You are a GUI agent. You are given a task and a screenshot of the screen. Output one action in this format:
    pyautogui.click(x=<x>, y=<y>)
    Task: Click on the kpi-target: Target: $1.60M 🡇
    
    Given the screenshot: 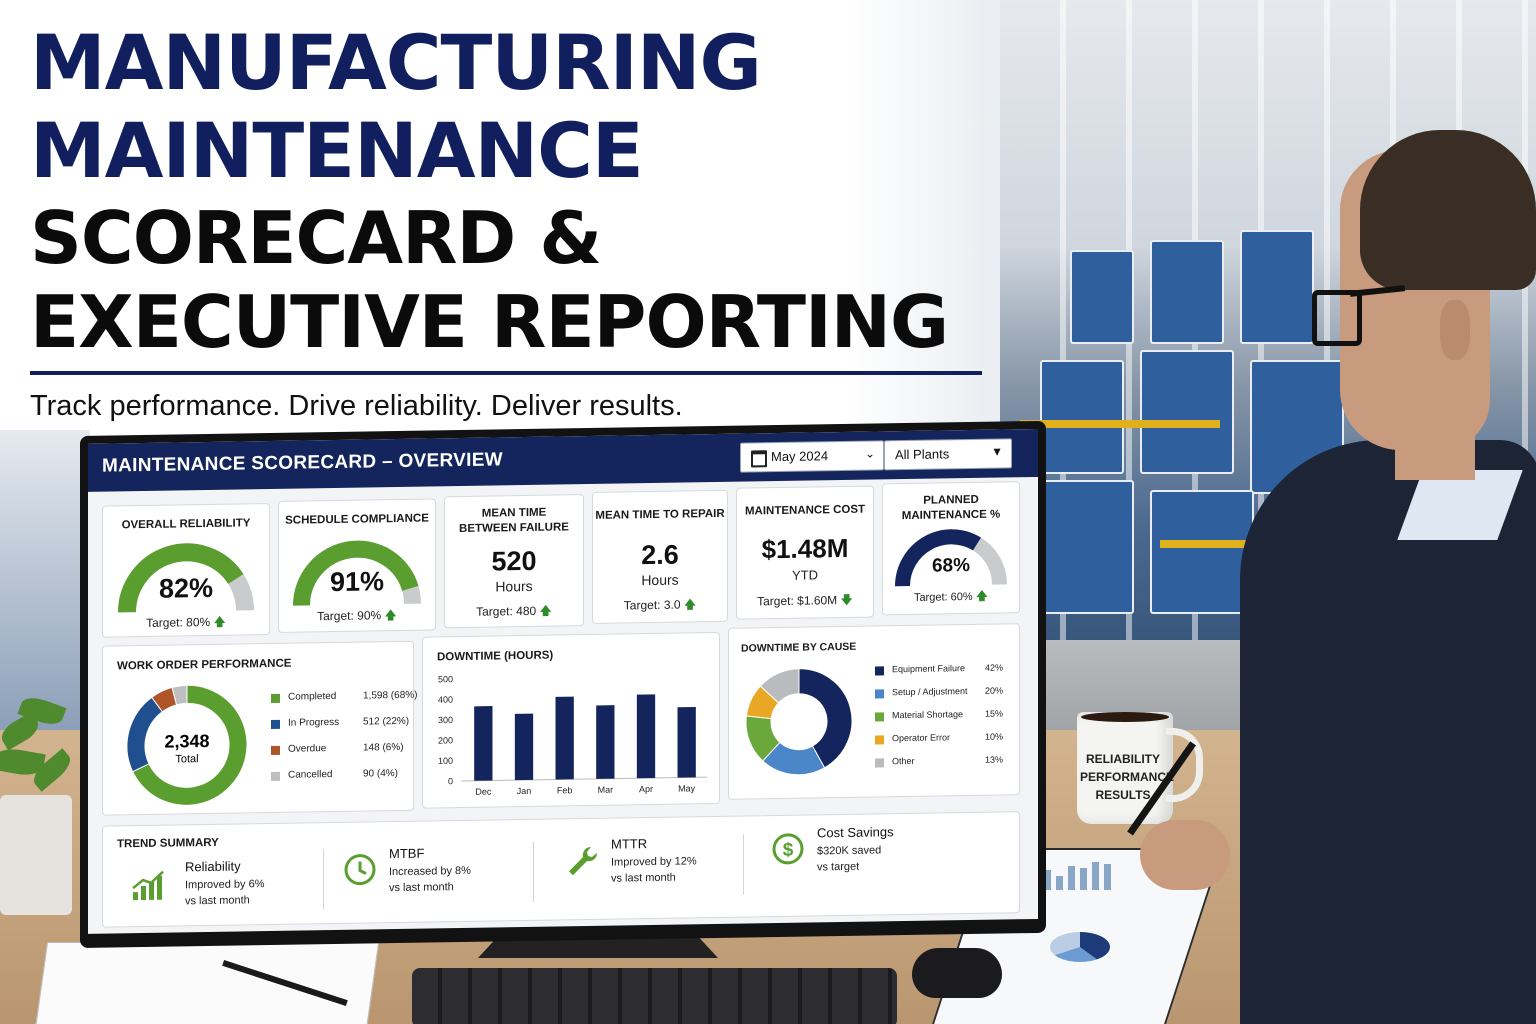 What is the action you would take?
    pyautogui.click(x=805, y=600)
    